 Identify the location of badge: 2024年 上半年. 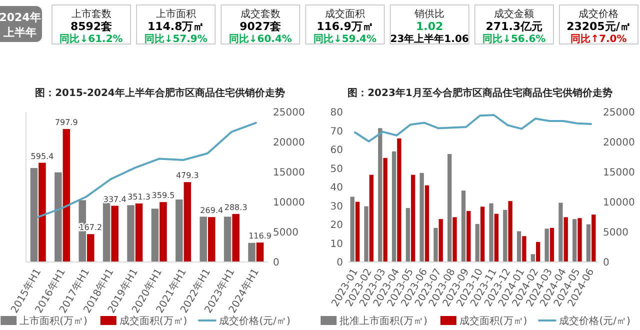
(21, 24).